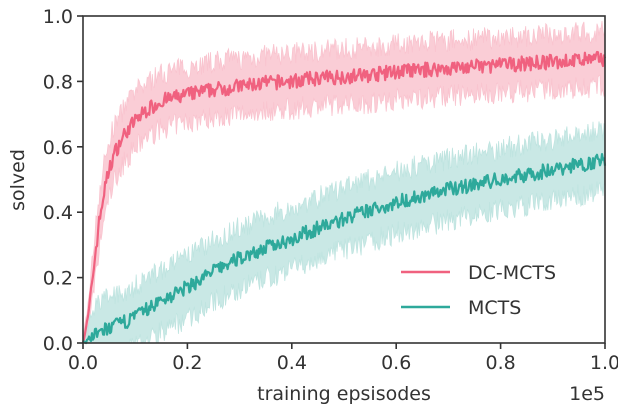  Describe the element at coordinates (58, 213) in the screenshot. I see `y-tick-label: 0.4` at that location.